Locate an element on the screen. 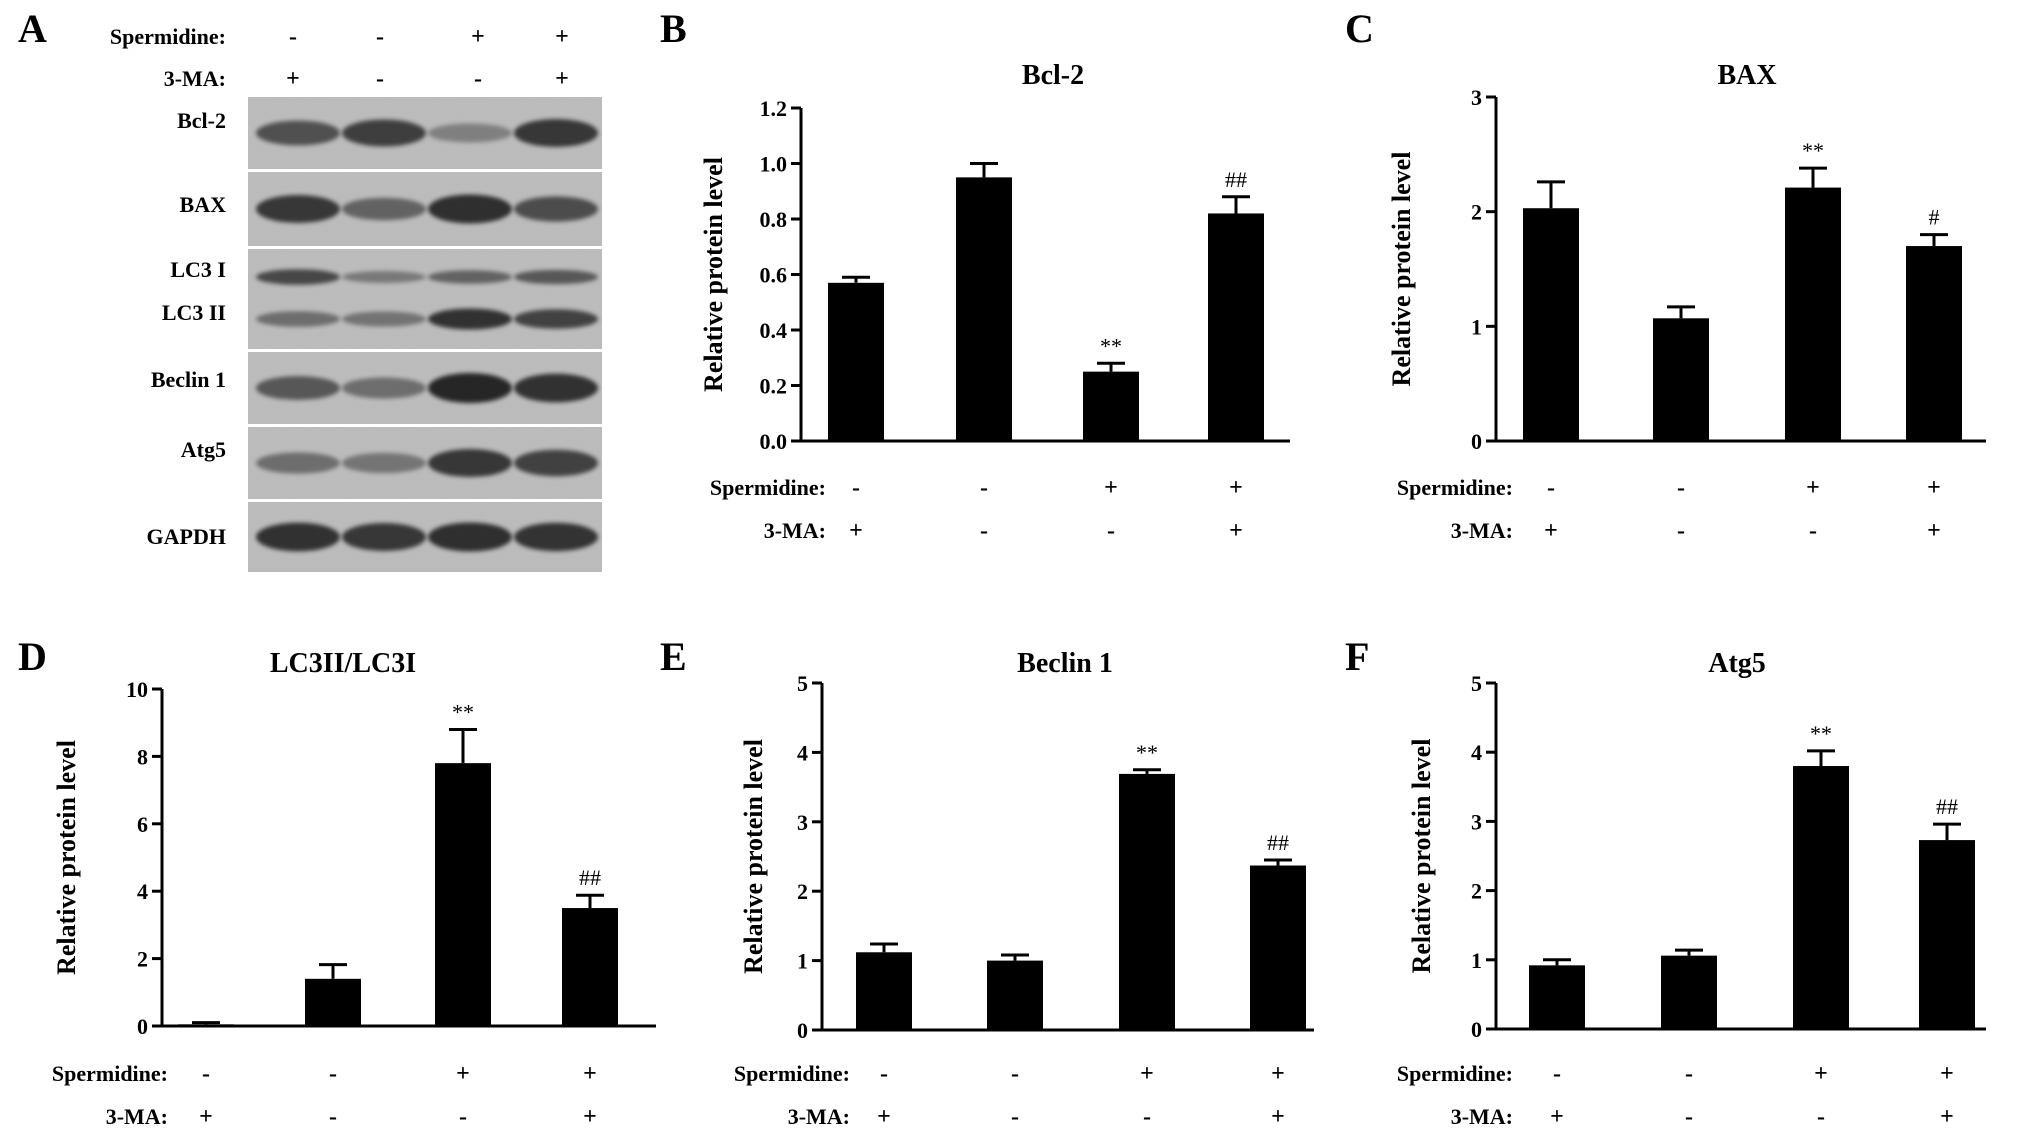 The image size is (2031, 1139). chart-title: LC3II/LC3I is located at coordinates (343, 663).